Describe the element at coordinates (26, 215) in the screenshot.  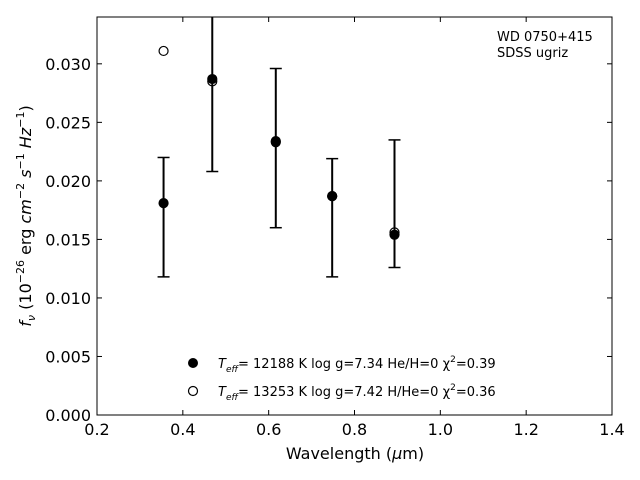
I see `y-axis-label: fν (10−26 erg cm−2 s−1 Hz−1)` at that location.